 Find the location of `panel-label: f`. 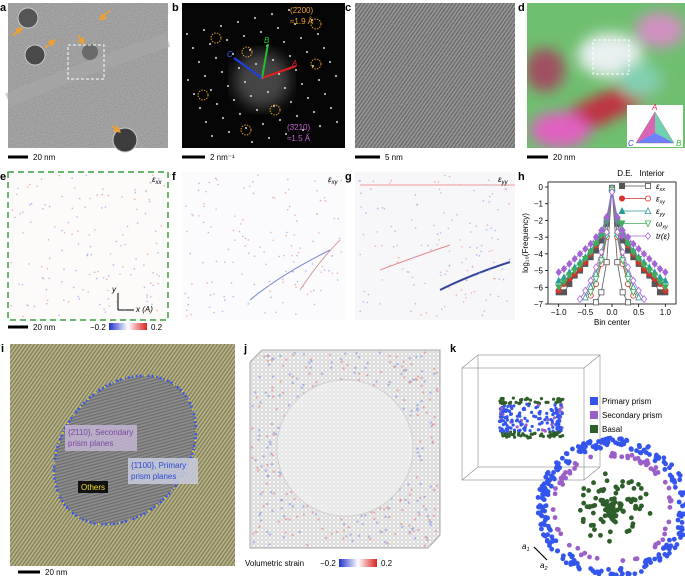

panel-label: f is located at coordinates (174, 177).